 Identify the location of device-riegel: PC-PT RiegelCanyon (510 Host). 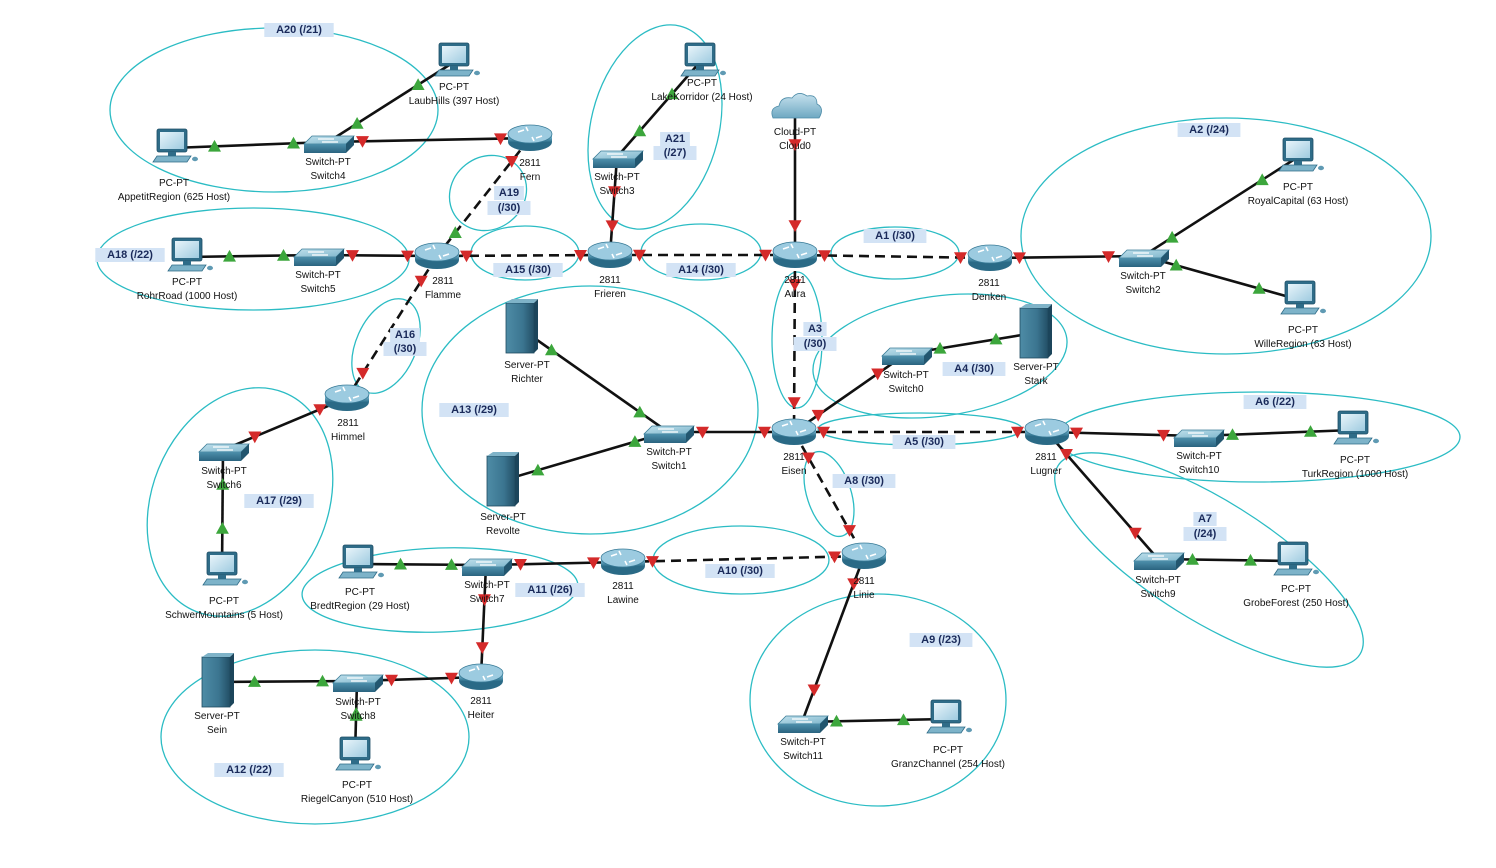
(357, 770).